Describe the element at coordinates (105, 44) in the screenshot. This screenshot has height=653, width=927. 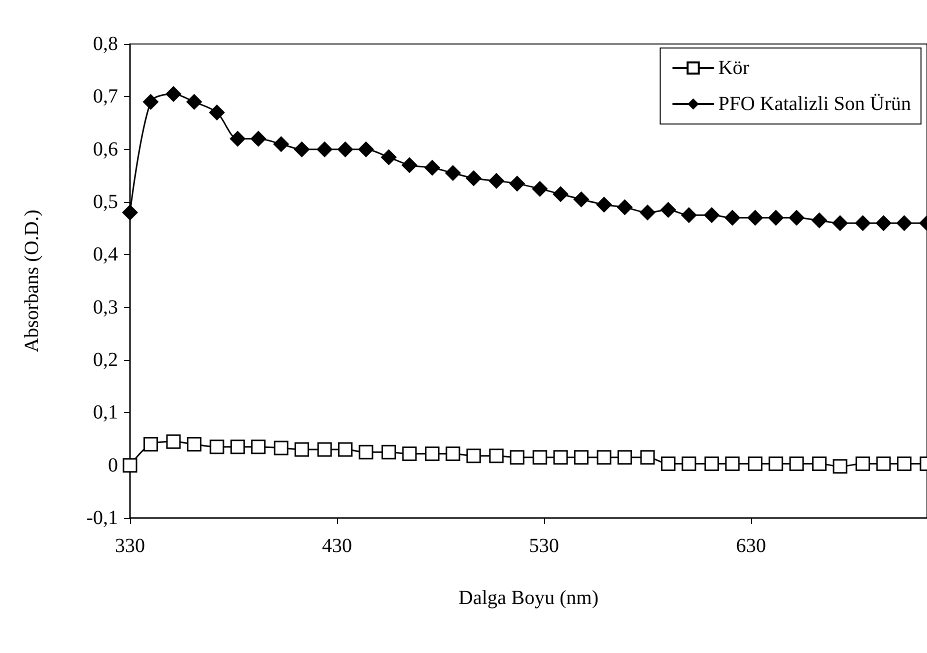
I see `y-tick-label: 0,8` at that location.